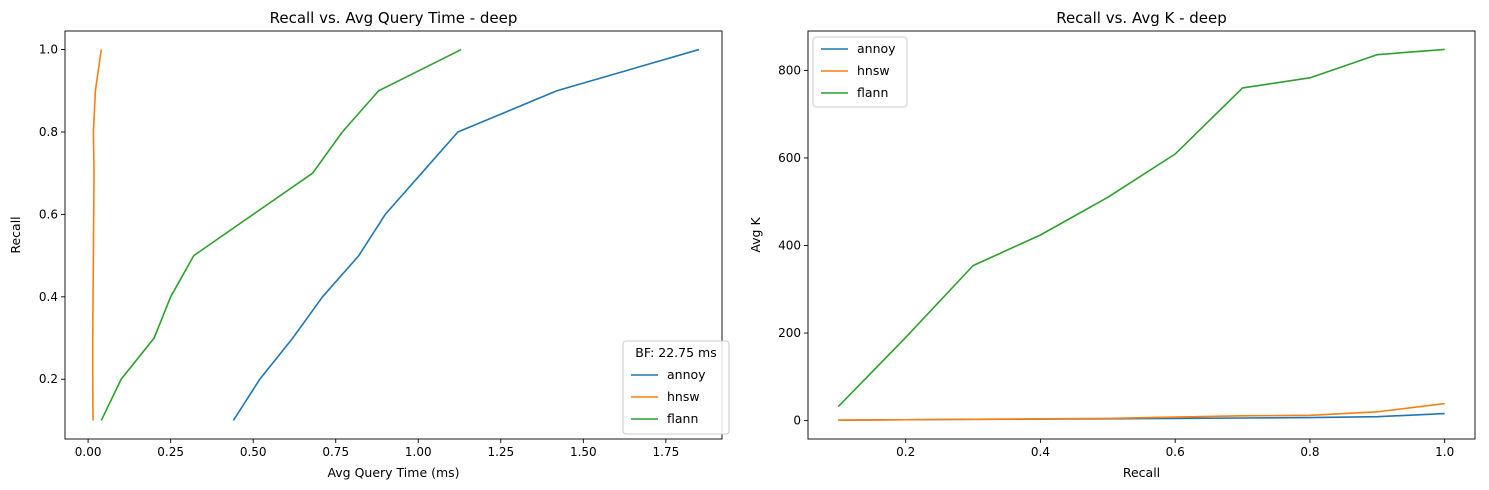 Image resolution: width=1489 pixels, height=490 pixels. I want to click on y-tick-label: 0, so click(797, 421).